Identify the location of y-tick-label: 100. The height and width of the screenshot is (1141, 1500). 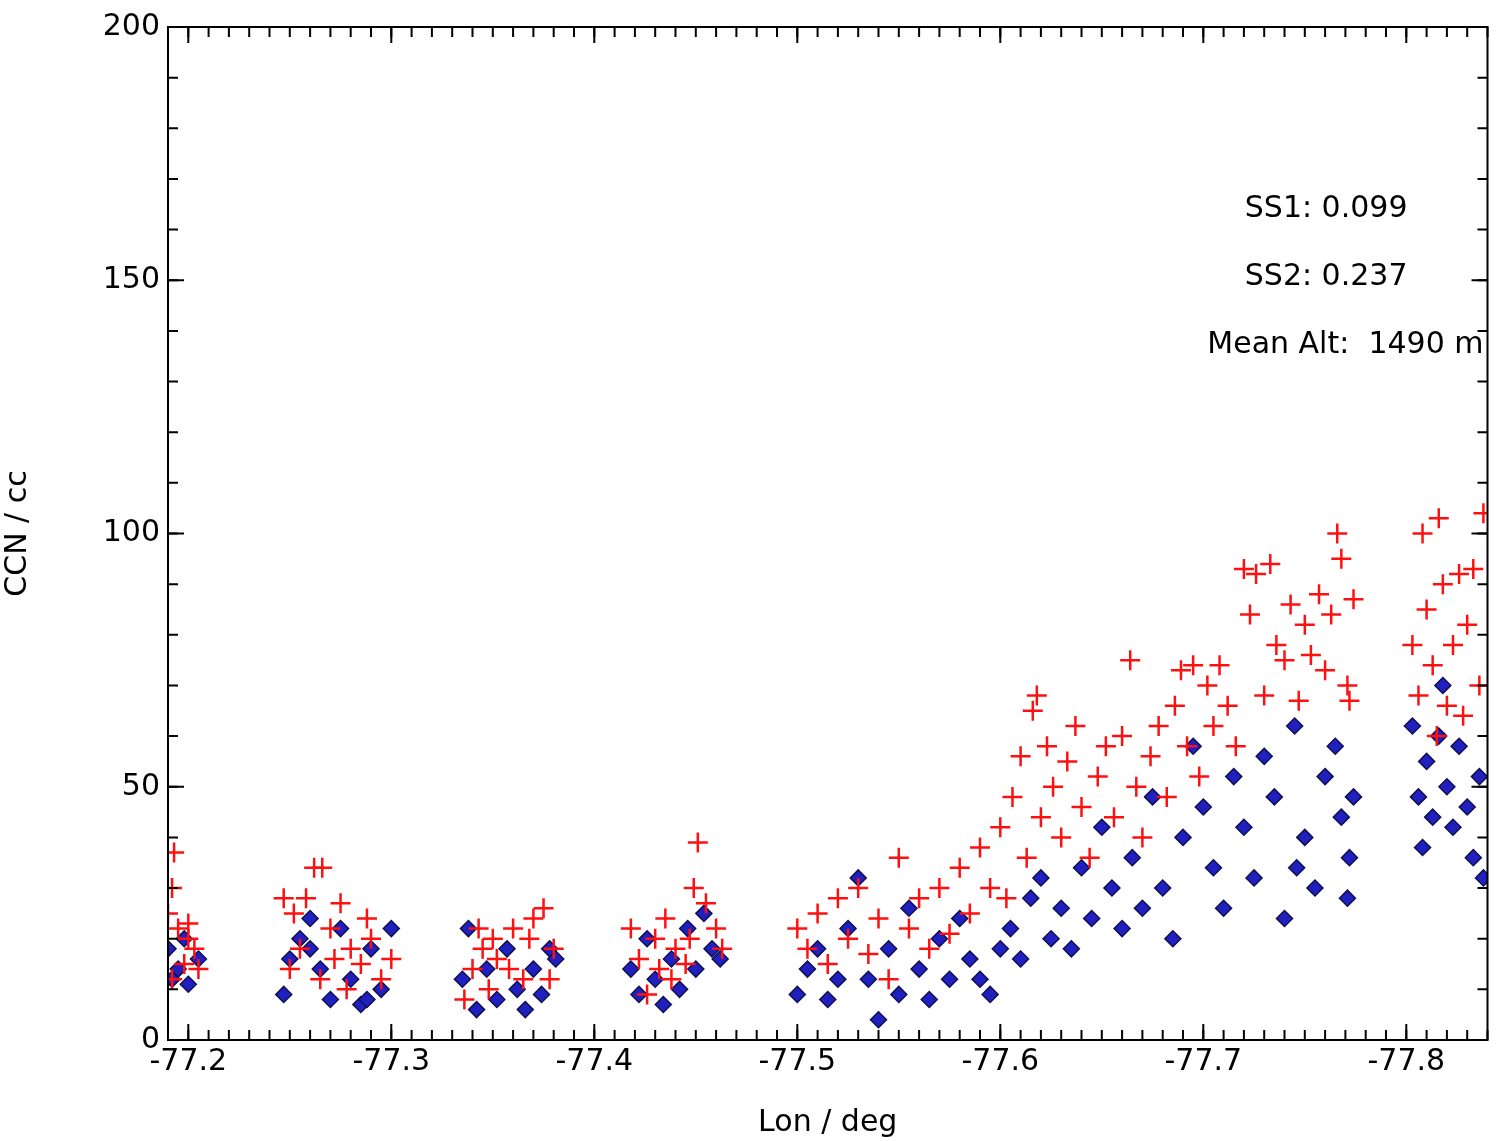
(131, 531).